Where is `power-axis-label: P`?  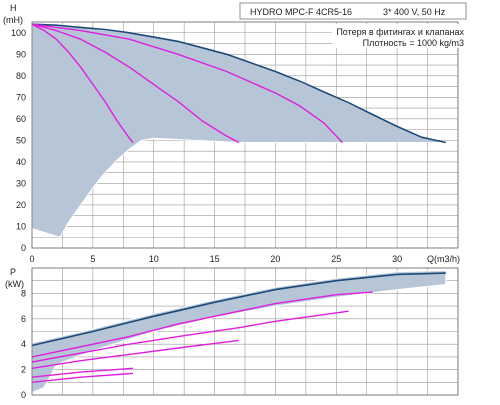
power-axis-label: P is located at coordinates (13, 272).